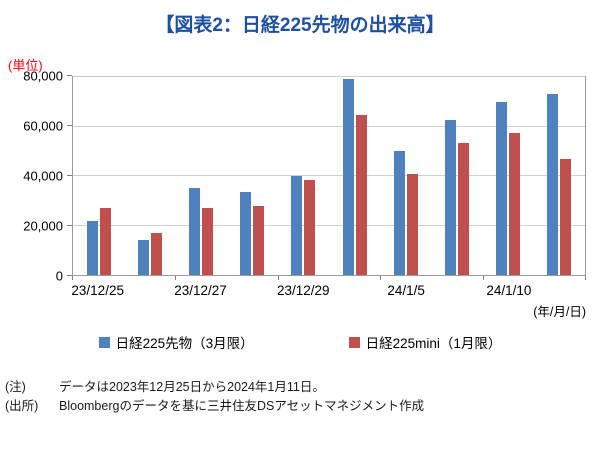  What do you see at coordinates (242, 406) in the screenshot?
I see `note-text: Bloombergのデータを基に三井住友DSアセットマネジメント作成` at bounding box center [242, 406].